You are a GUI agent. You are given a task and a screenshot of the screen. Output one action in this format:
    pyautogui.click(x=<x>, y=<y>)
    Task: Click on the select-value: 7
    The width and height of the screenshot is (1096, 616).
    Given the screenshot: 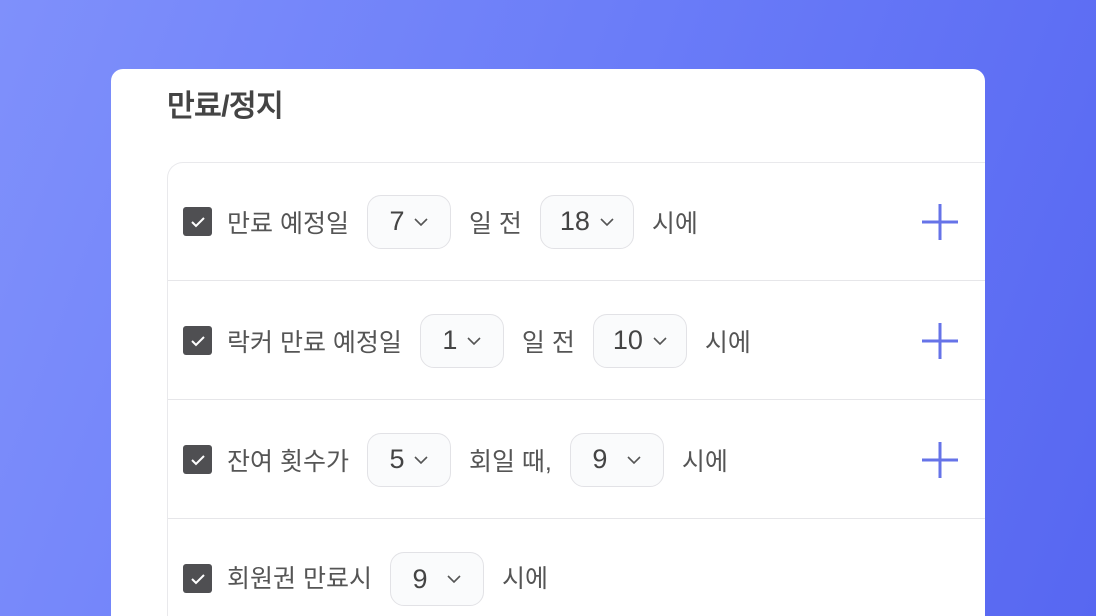 What is the action you would take?
    pyautogui.click(x=397, y=221)
    